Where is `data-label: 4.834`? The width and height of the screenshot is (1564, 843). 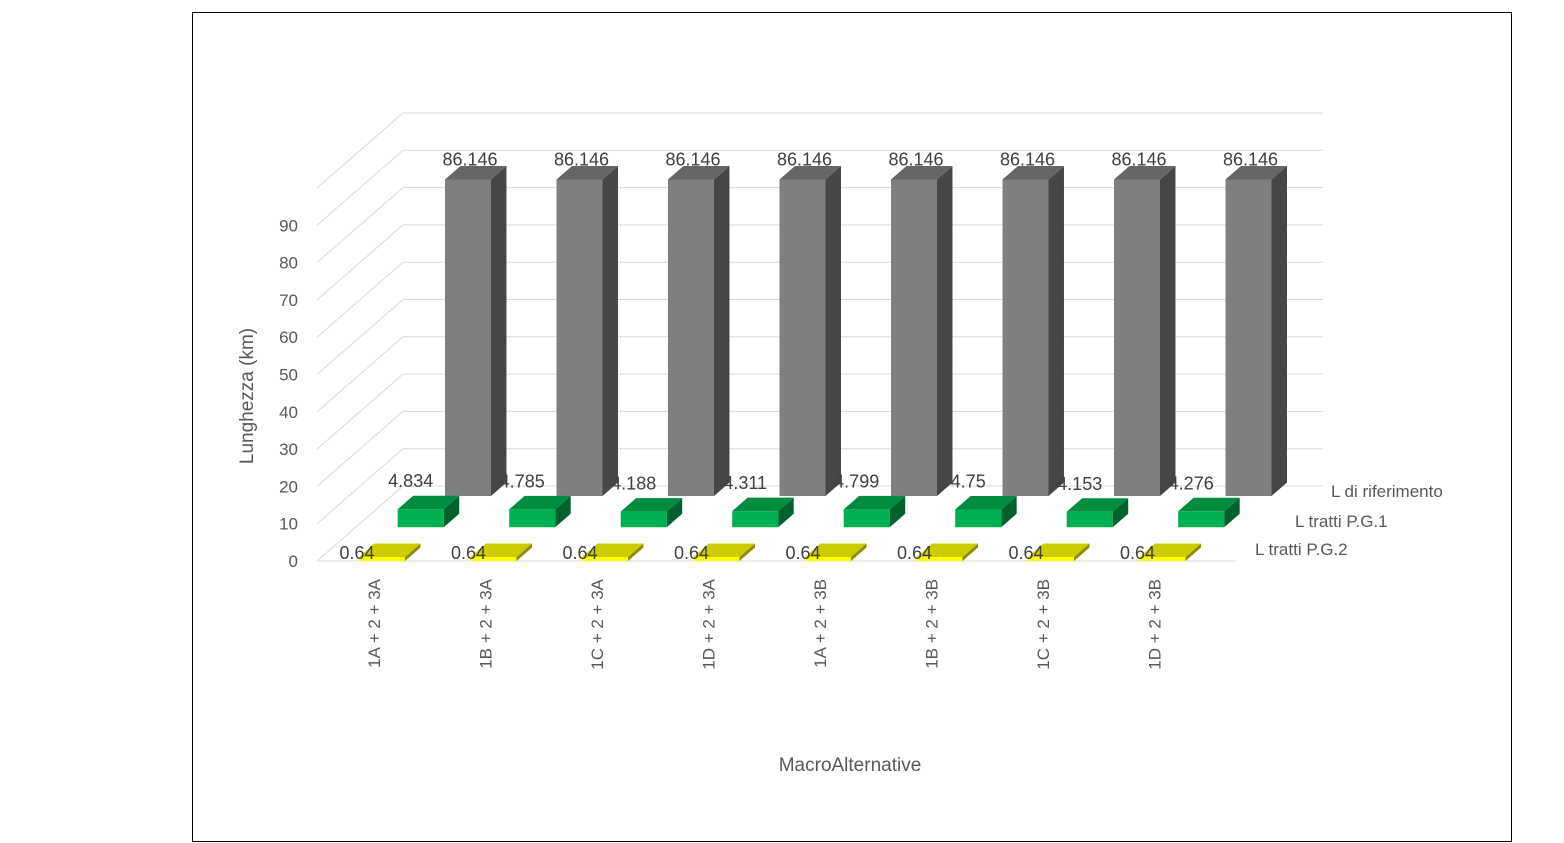
data-label: 4.834 is located at coordinates (410, 481).